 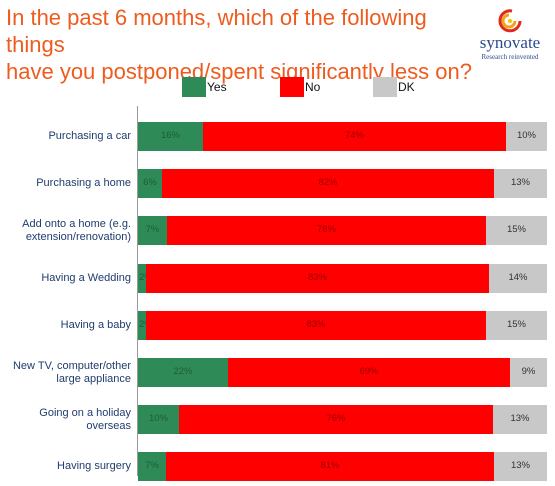 I want to click on data-label-no: 78%, so click(x=326, y=229).